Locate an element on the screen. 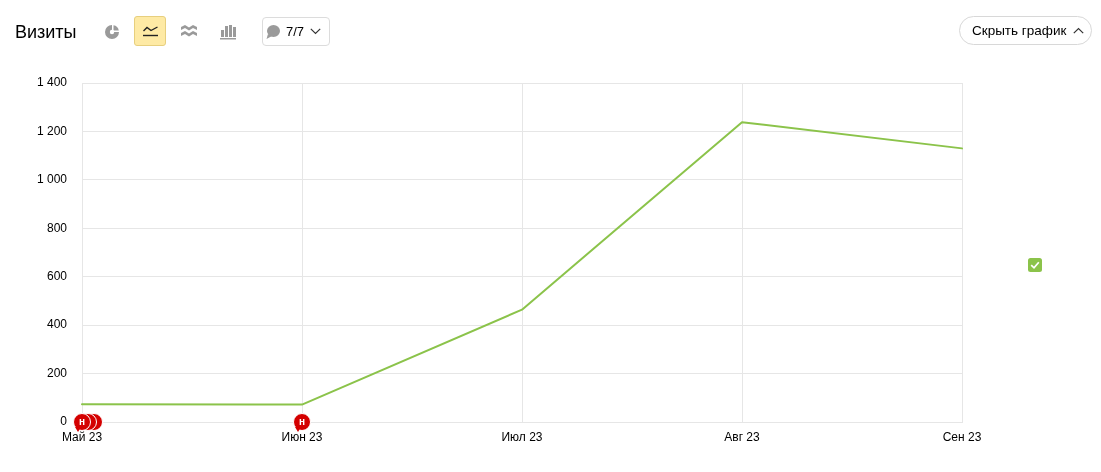 The image size is (1101, 472). chart-title: Визиты is located at coordinates (46, 32).